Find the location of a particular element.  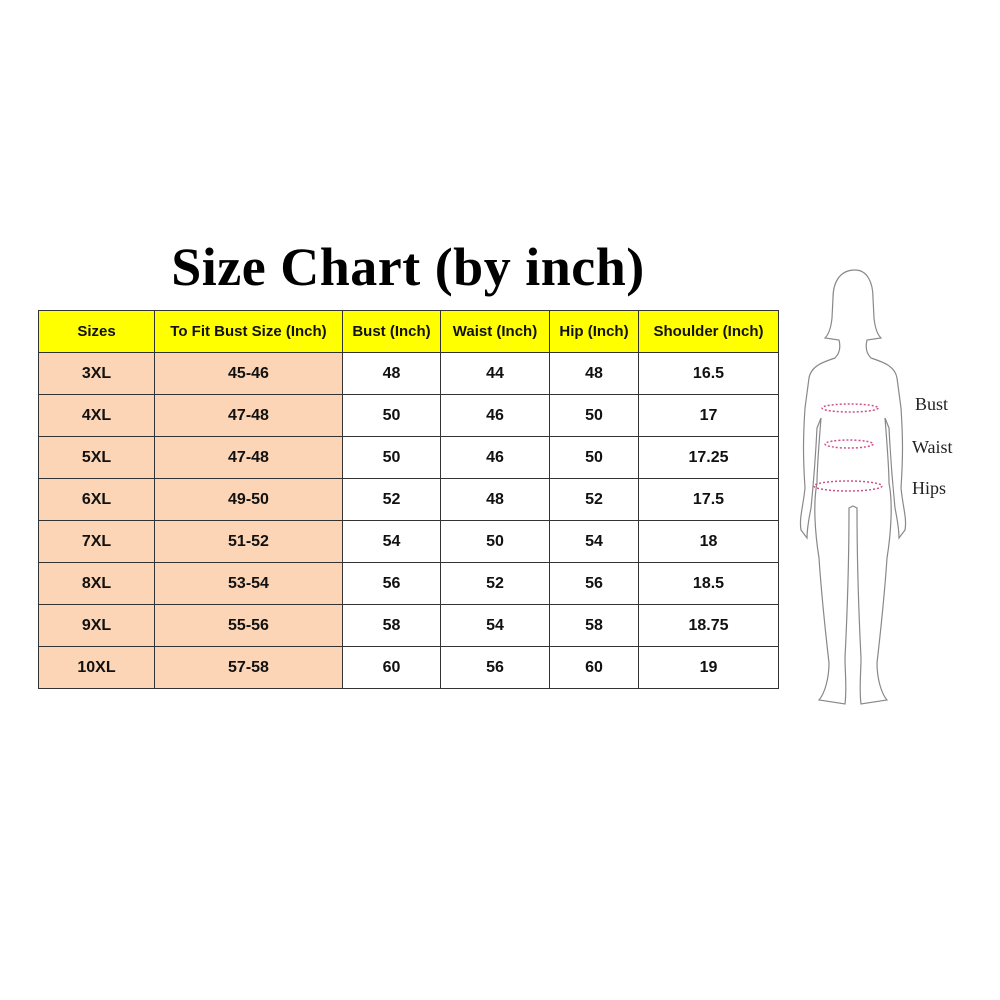

column-header: Sizes is located at coordinates (96, 331).